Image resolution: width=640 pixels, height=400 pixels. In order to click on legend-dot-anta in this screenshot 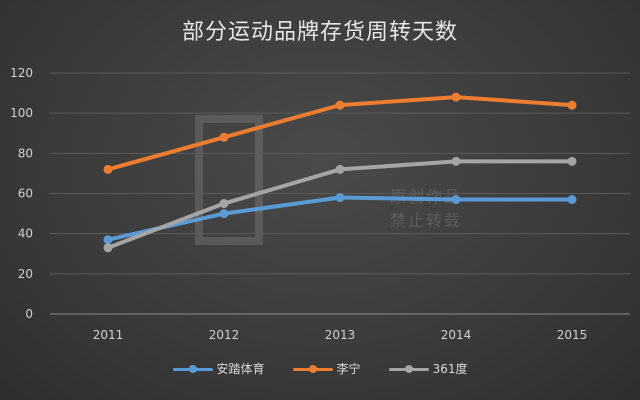, I will do `click(192, 368)`.